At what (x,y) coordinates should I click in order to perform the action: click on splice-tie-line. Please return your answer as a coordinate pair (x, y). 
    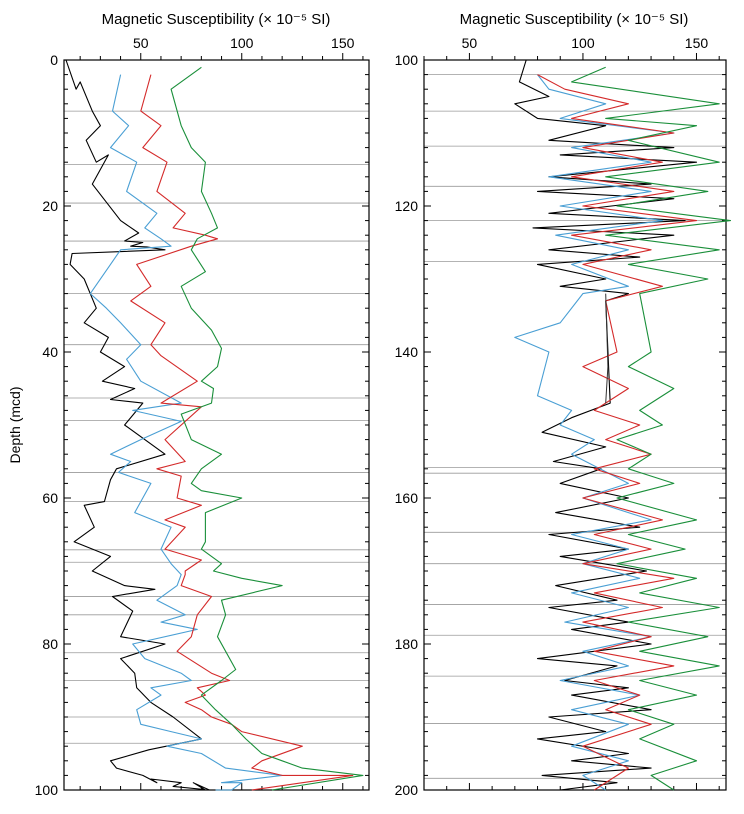
    Looking at the image, I should click on (607, 348).